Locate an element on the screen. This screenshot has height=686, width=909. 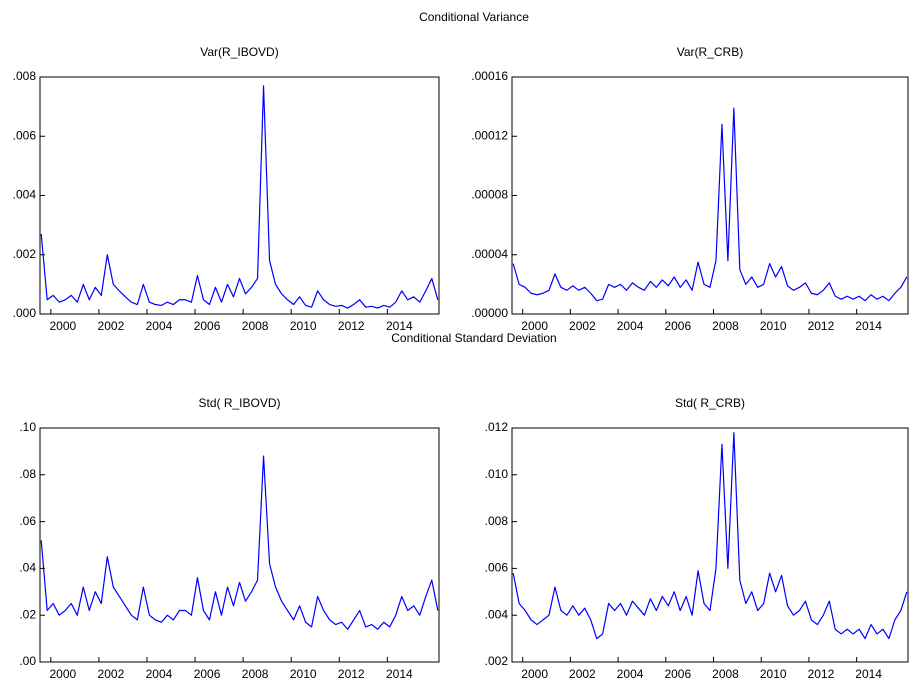
y-tick-label: .00008 is located at coordinates (489, 195).